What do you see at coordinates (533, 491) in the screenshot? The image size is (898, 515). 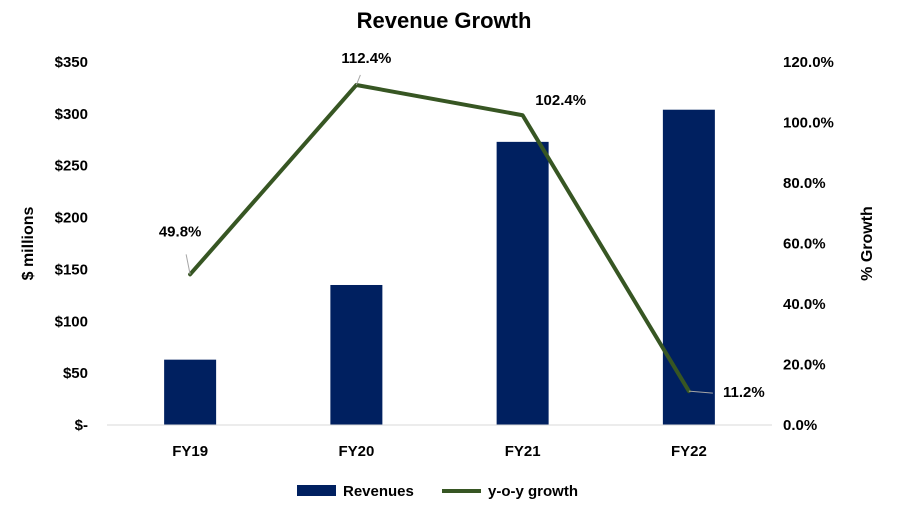 I see `legend-label-growth: y-o-y growth` at bounding box center [533, 491].